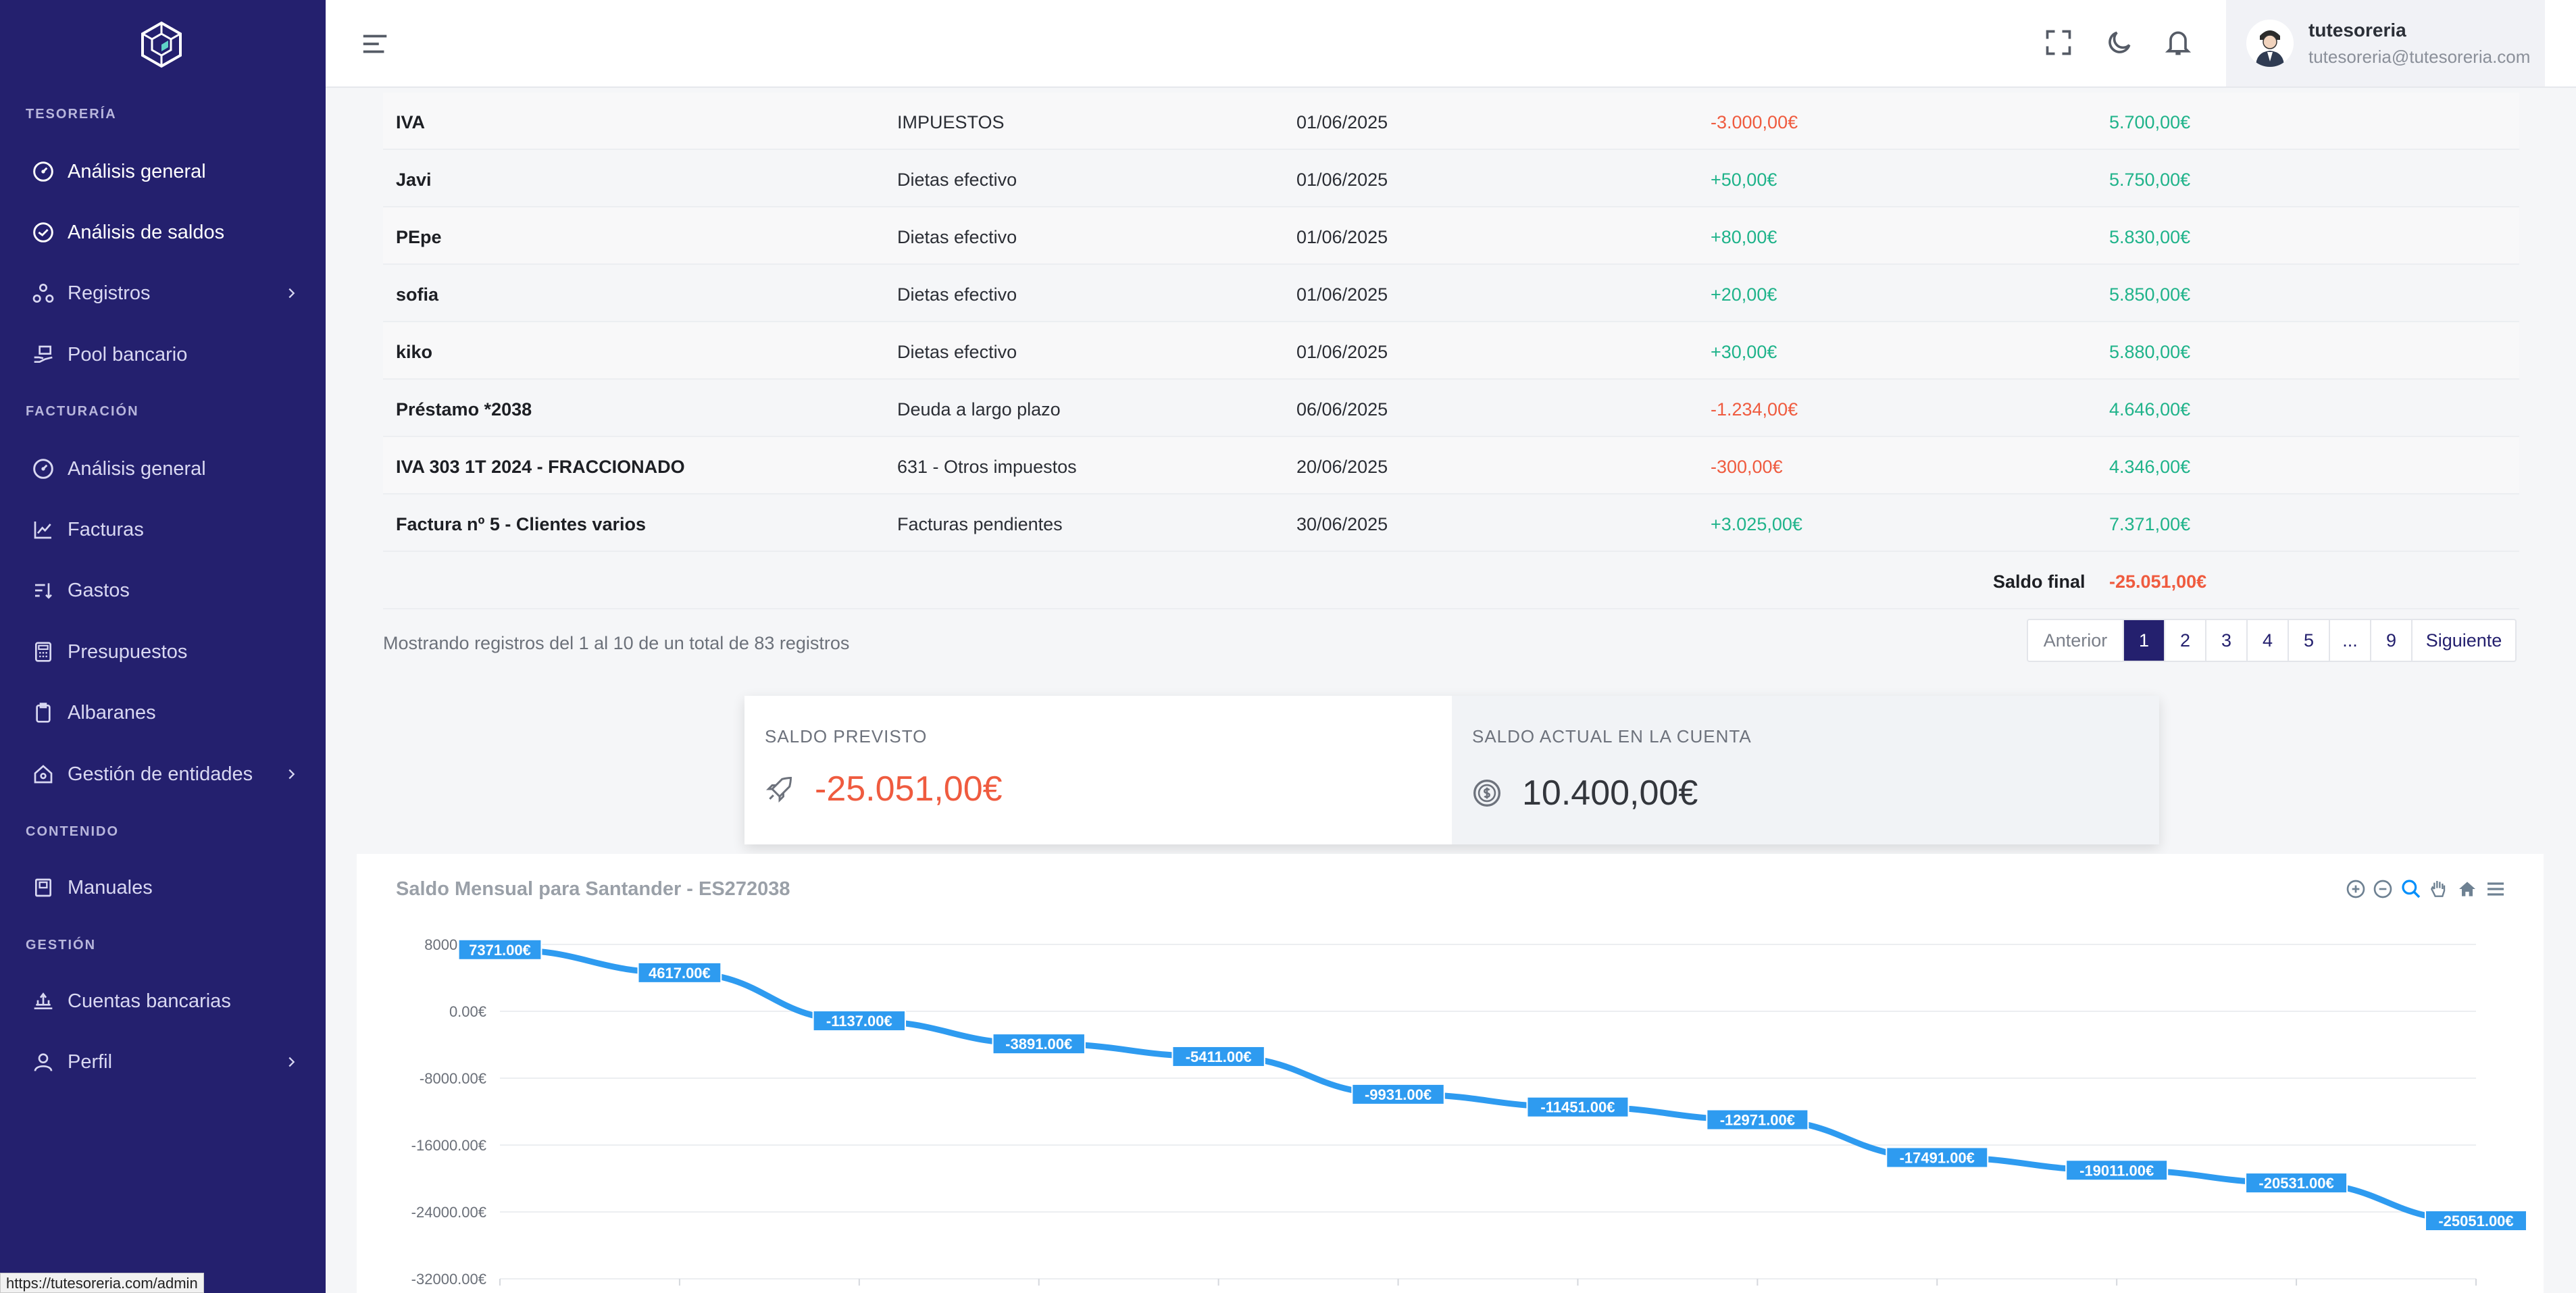 The width and height of the screenshot is (2576, 1293). Describe the element at coordinates (448, 1280) in the screenshot. I see `y-tick-label: -32000.00€` at that location.